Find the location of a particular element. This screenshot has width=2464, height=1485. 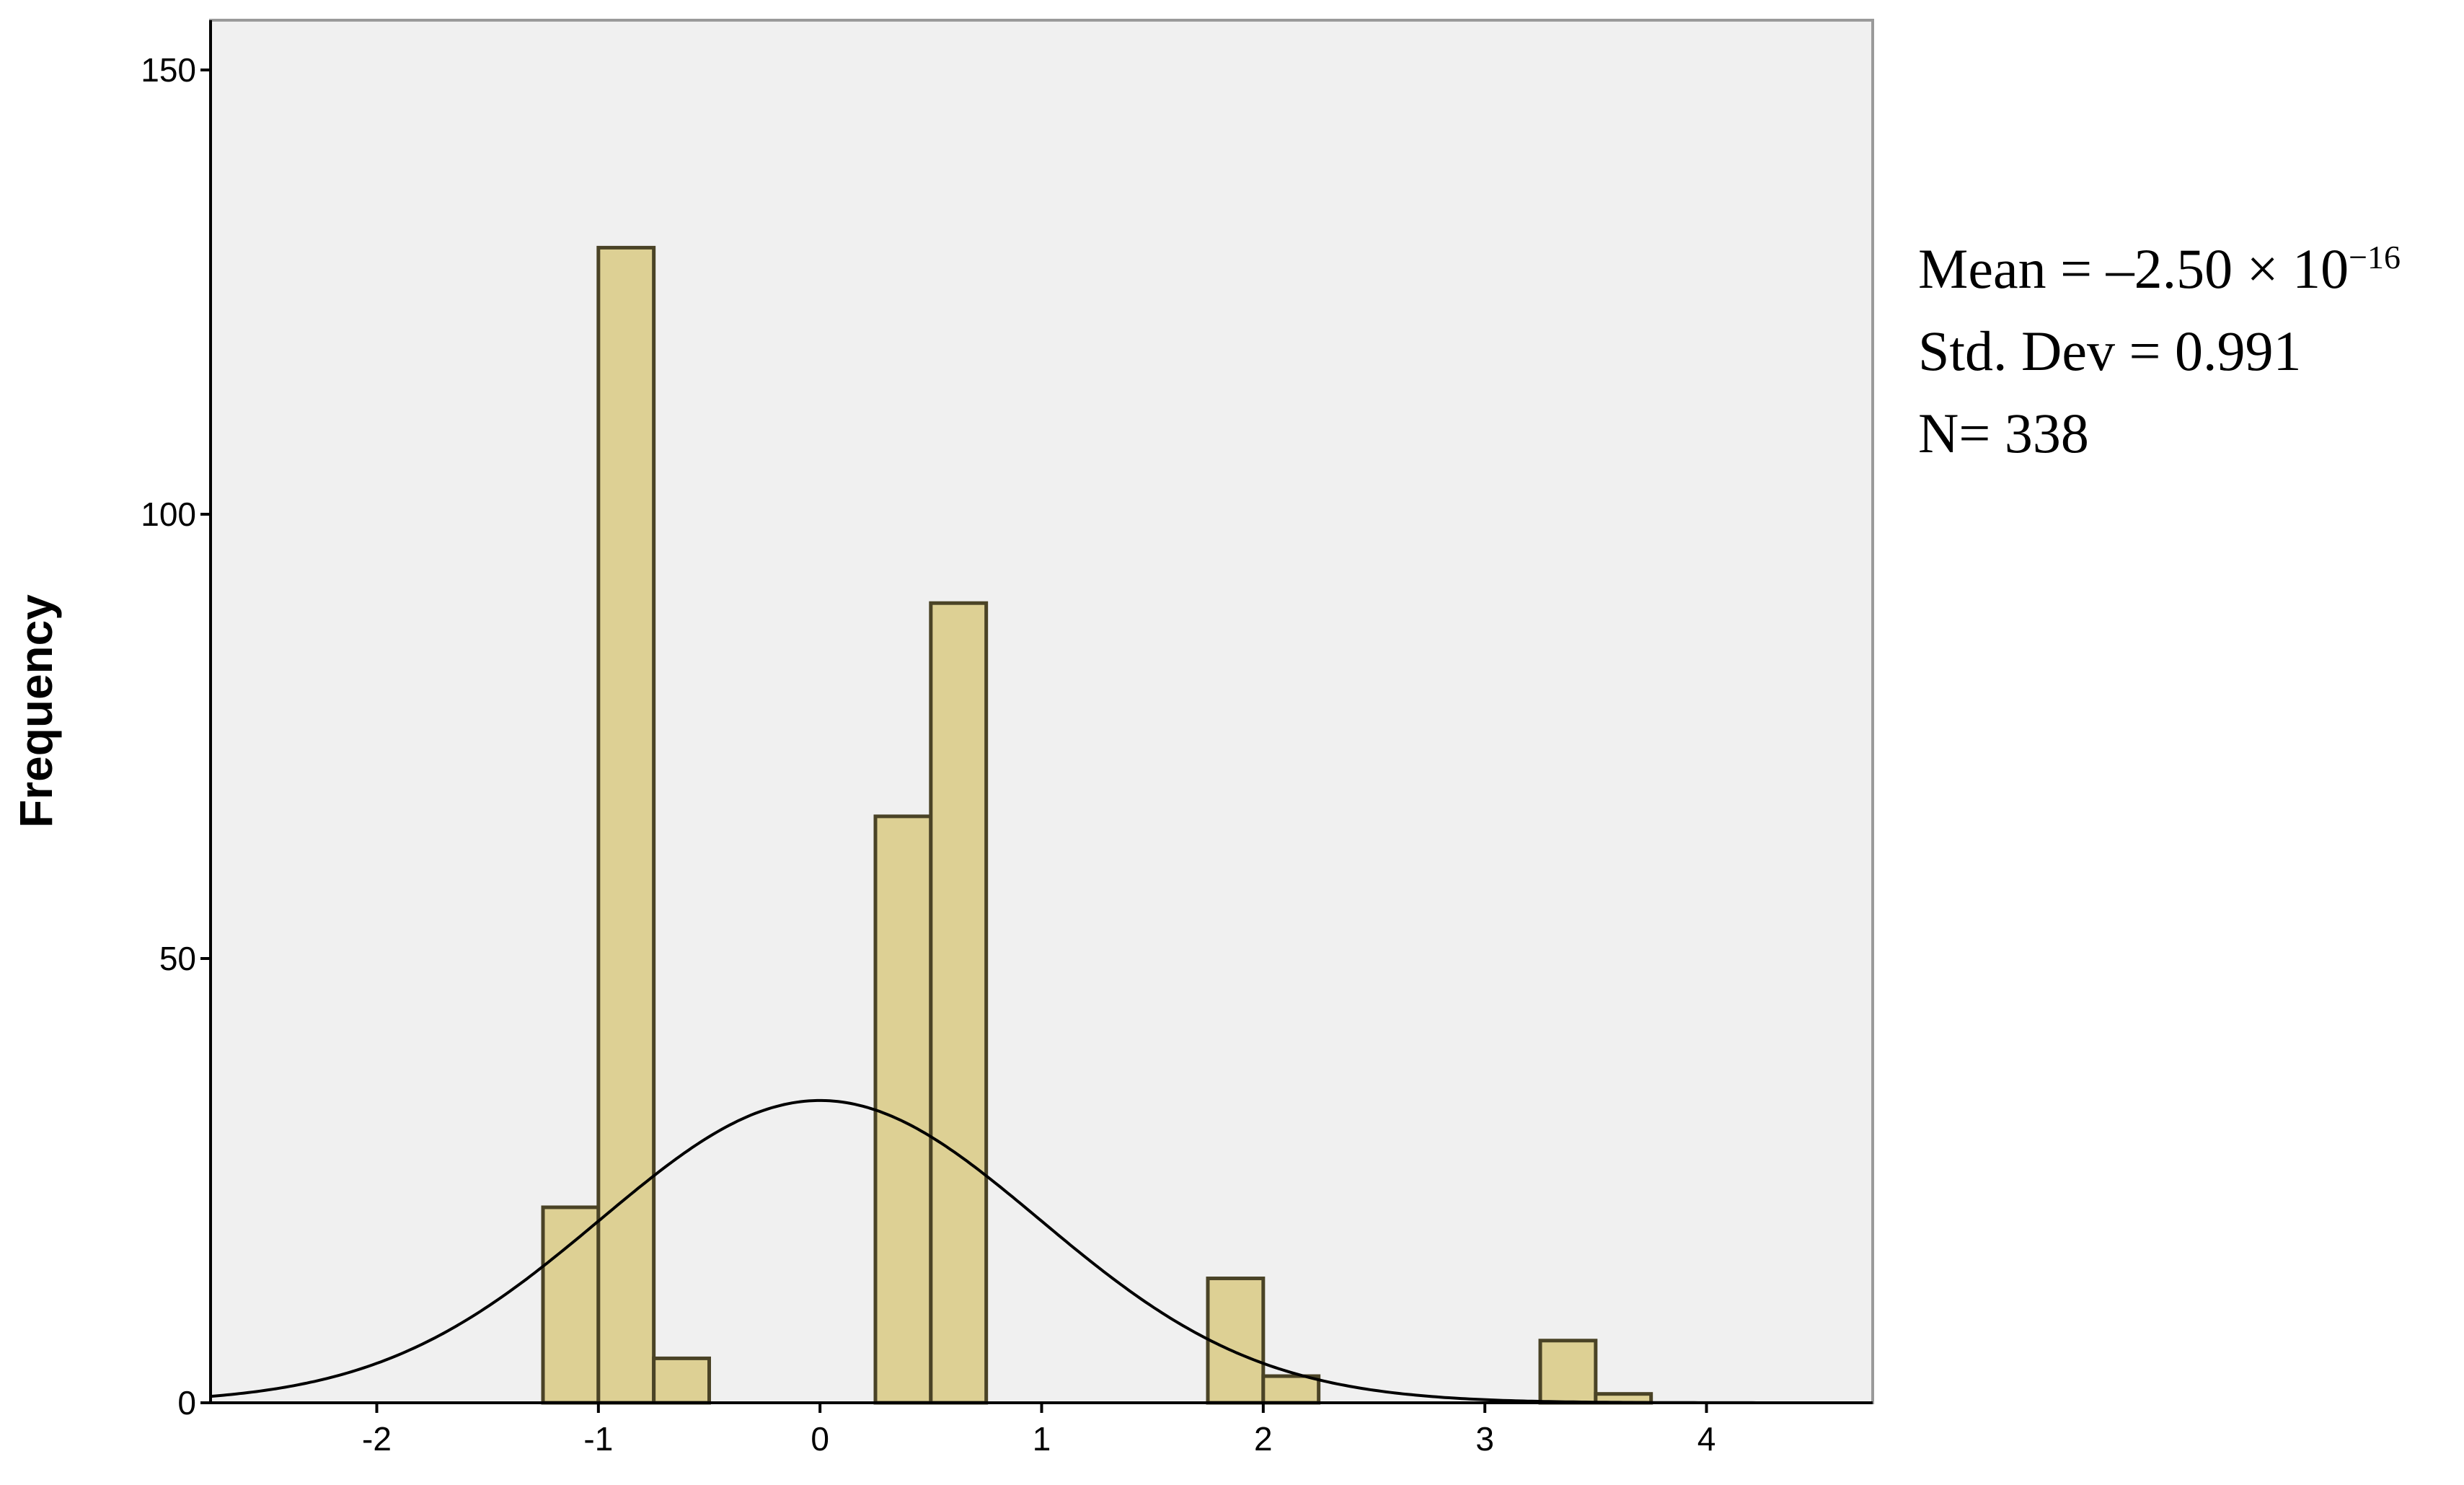

x-tick-label: 2 is located at coordinates (1263, 1439).